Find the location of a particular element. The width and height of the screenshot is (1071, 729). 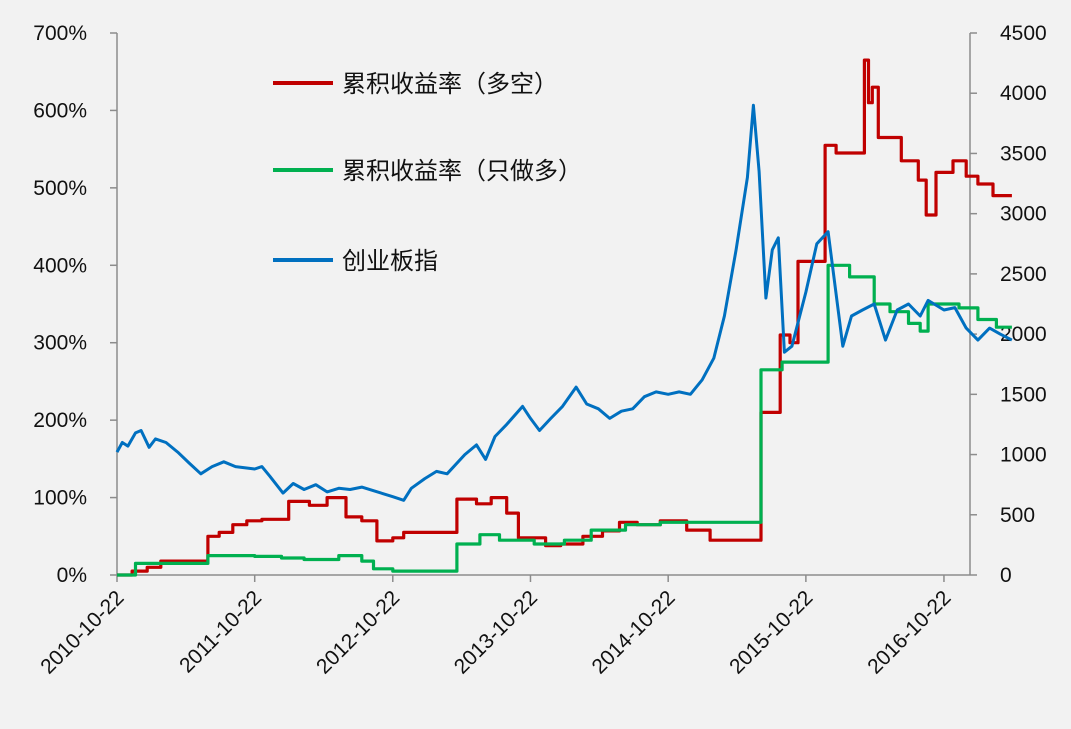

right-tick-label: 4000 is located at coordinates (1023, 93).